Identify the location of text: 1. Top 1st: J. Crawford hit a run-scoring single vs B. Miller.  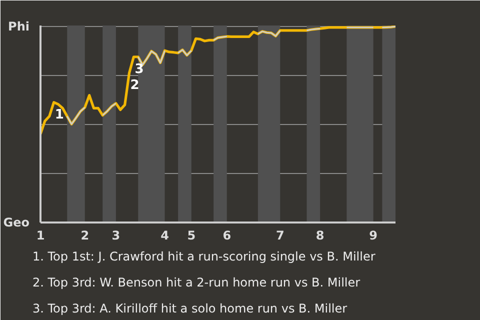
(204, 257).